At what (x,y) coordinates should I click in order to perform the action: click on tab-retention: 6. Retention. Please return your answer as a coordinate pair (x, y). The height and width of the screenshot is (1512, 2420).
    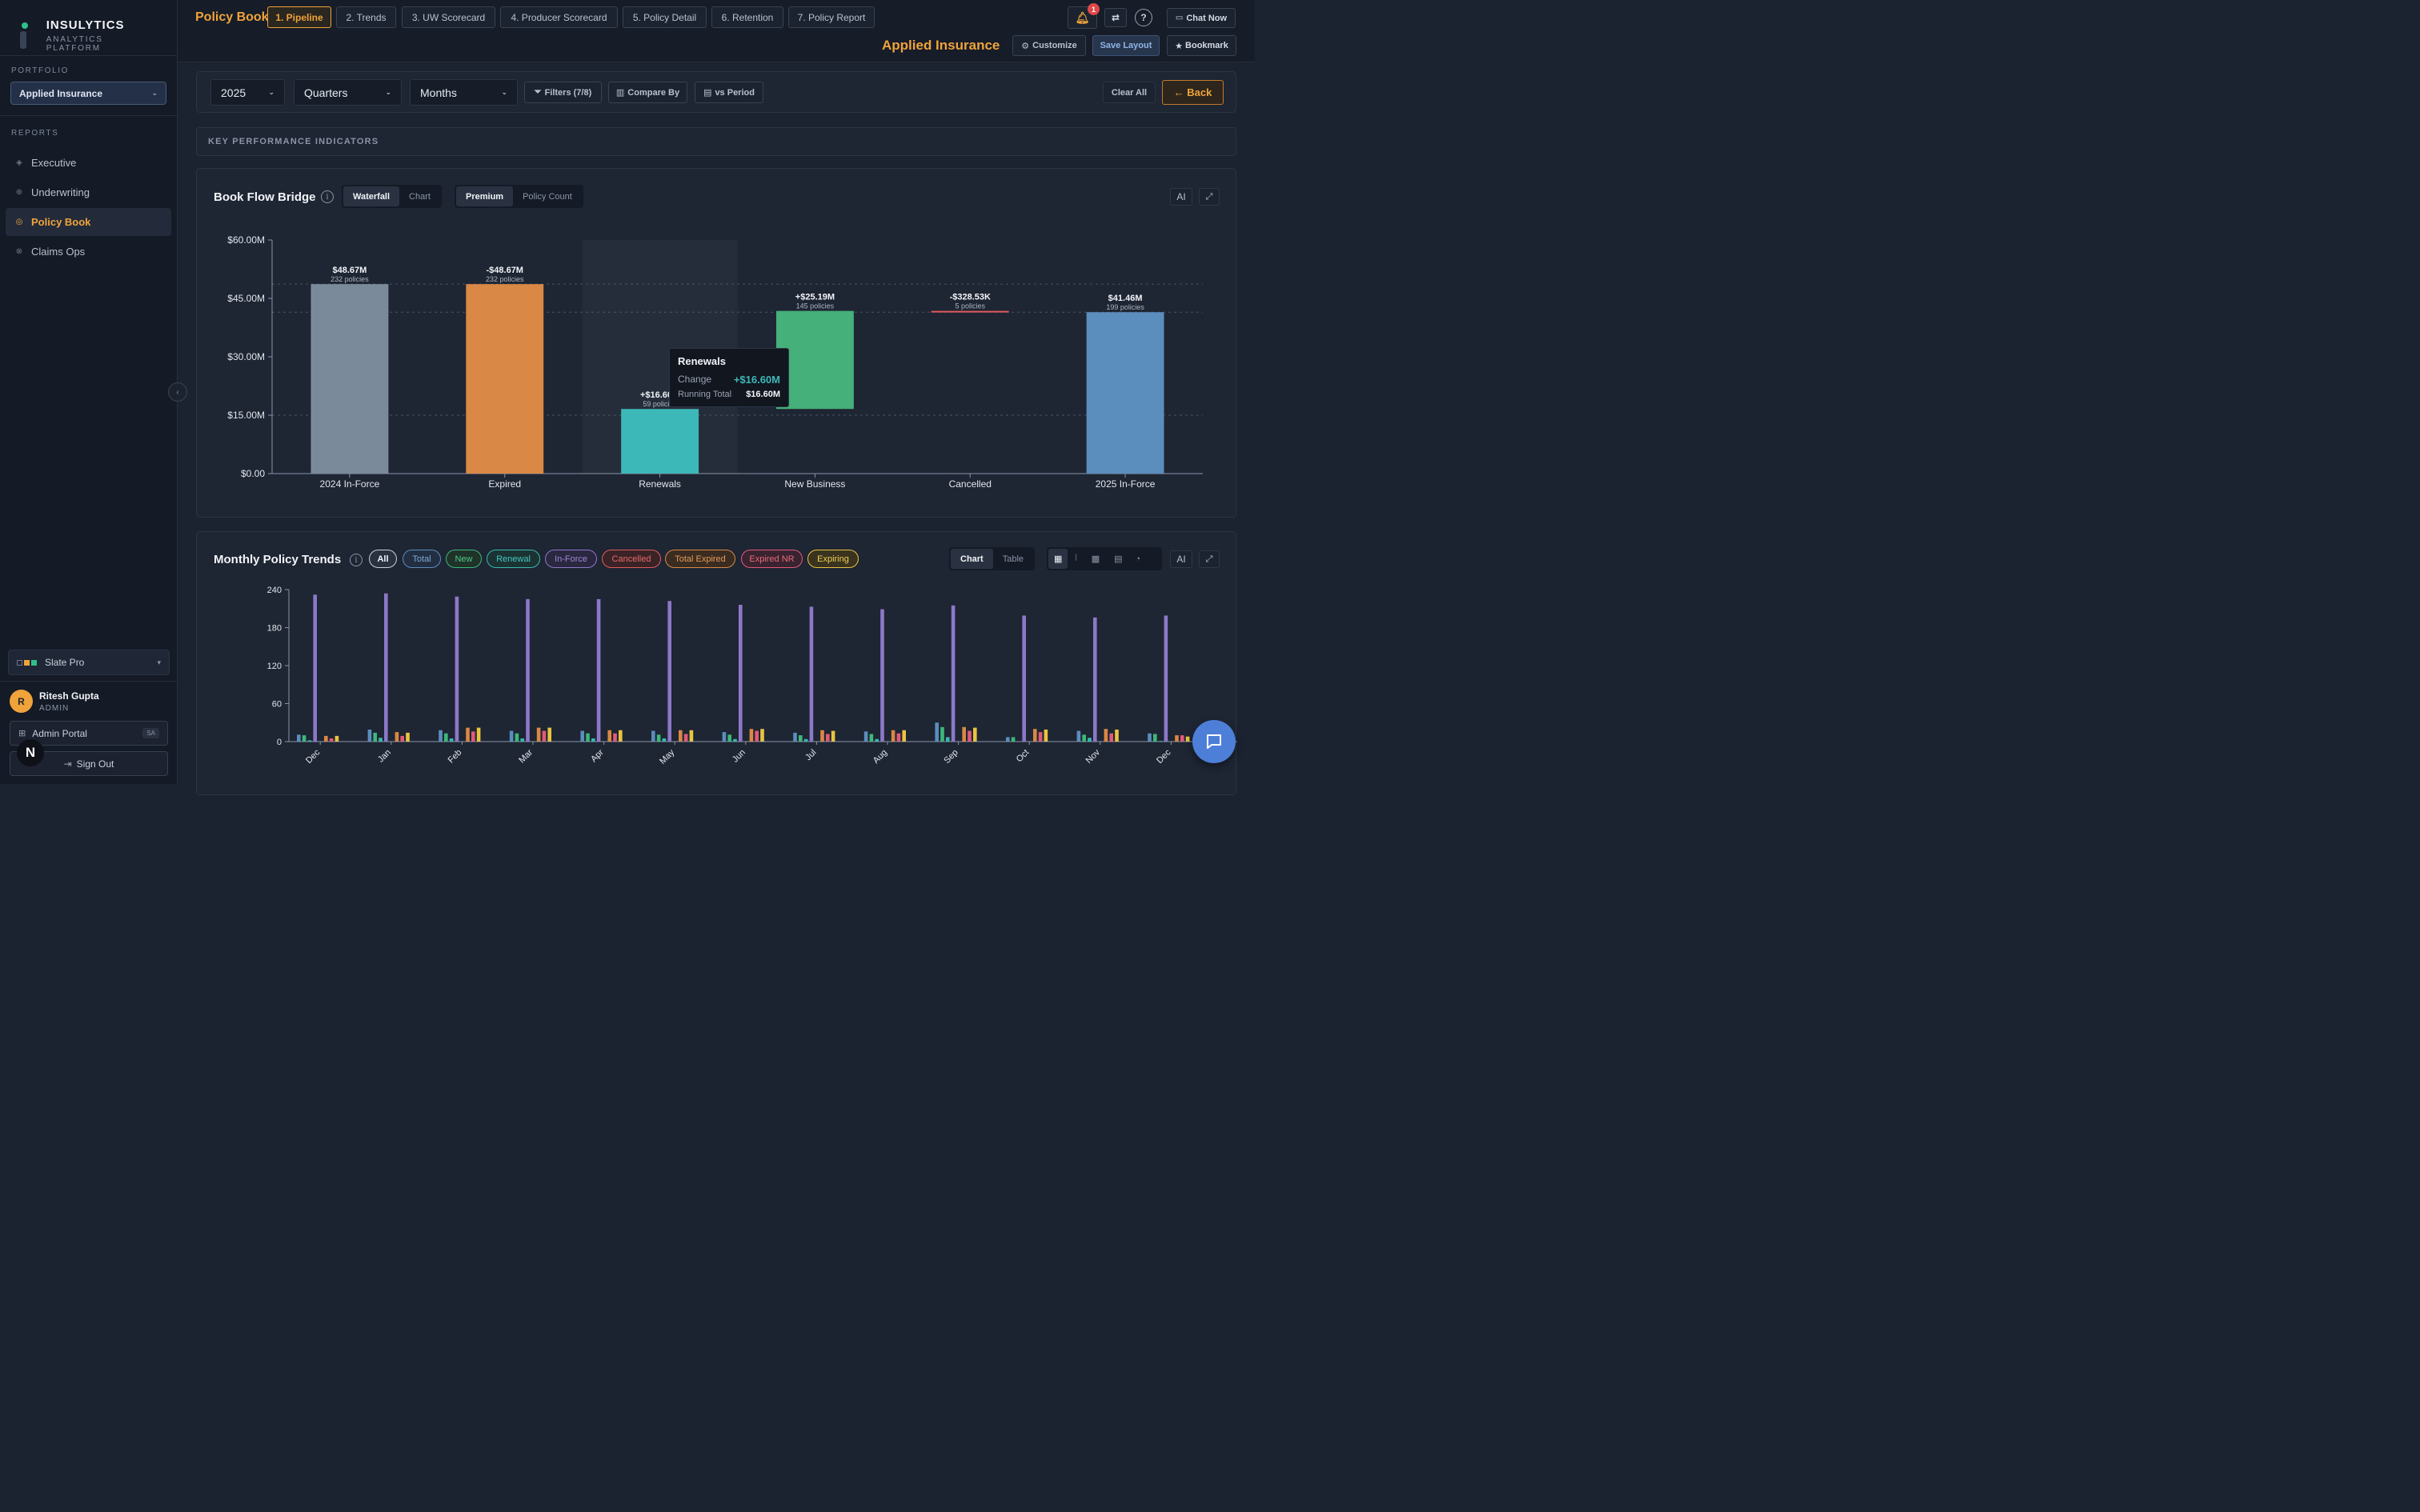
    Looking at the image, I should click on (747, 17).